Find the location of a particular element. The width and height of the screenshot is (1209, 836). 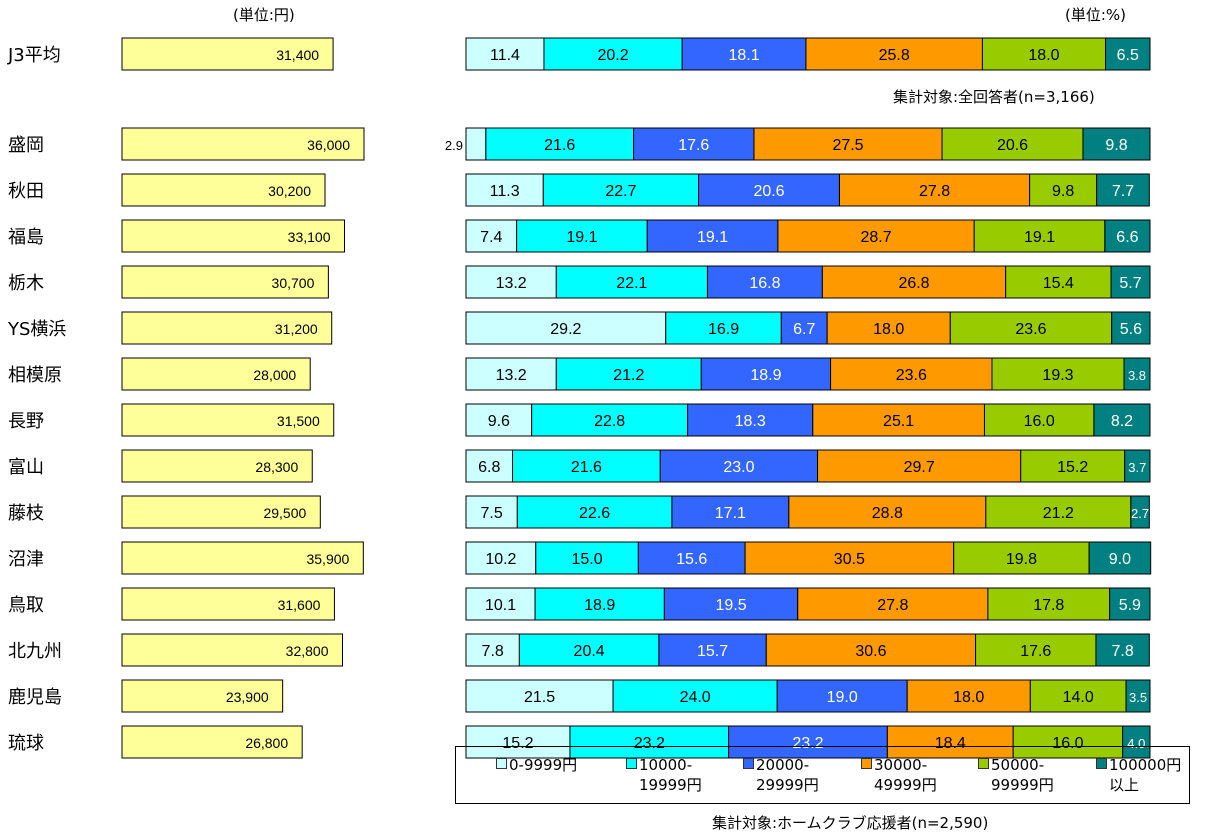

category-label: 盛岡 is located at coordinates (26, 145).